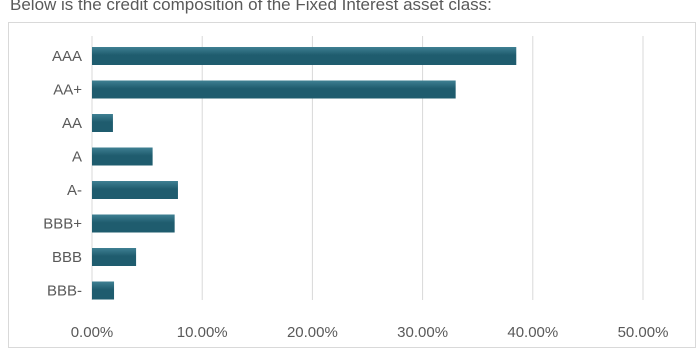  What do you see at coordinates (202, 332) in the screenshot?
I see `x-tick-label: 10.00%` at bounding box center [202, 332].